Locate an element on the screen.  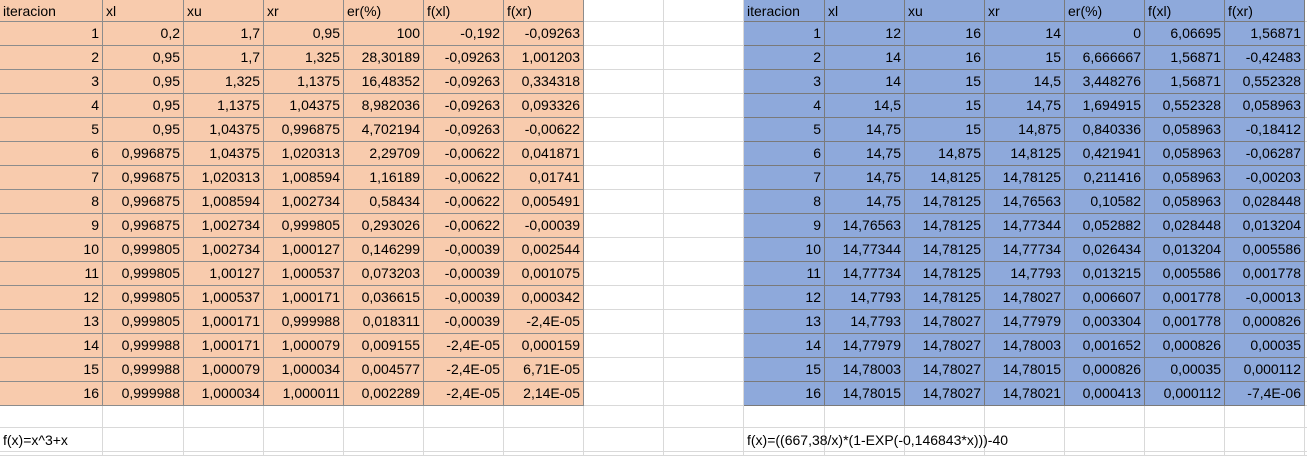
data-cell: 0,000413 is located at coordinates (1105, 394).